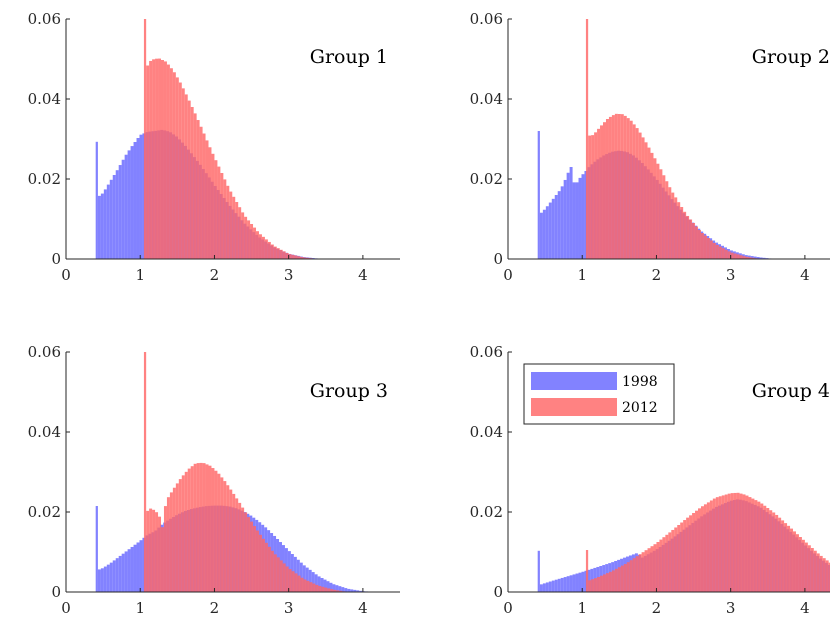  Describe the element at coordinates (582, 275) in the screenshot. I see `x-tick-label-1: 1` at that location.